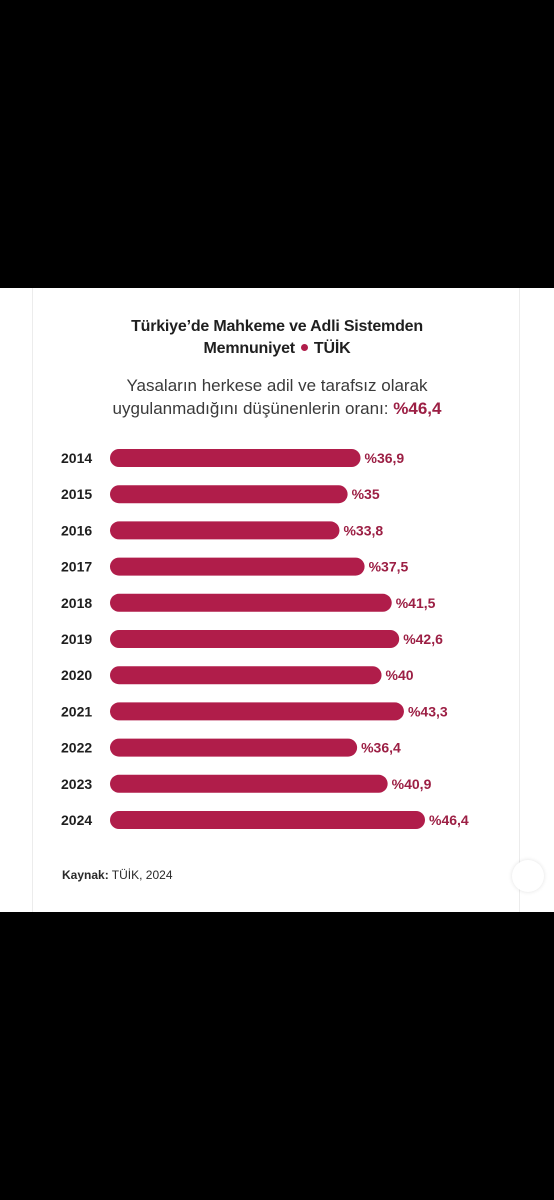 This screenshot has width=554, height=1200. Describe the element at coordinates (385, 458) in the screenshot. I see `value-label: %36,9` at that location.